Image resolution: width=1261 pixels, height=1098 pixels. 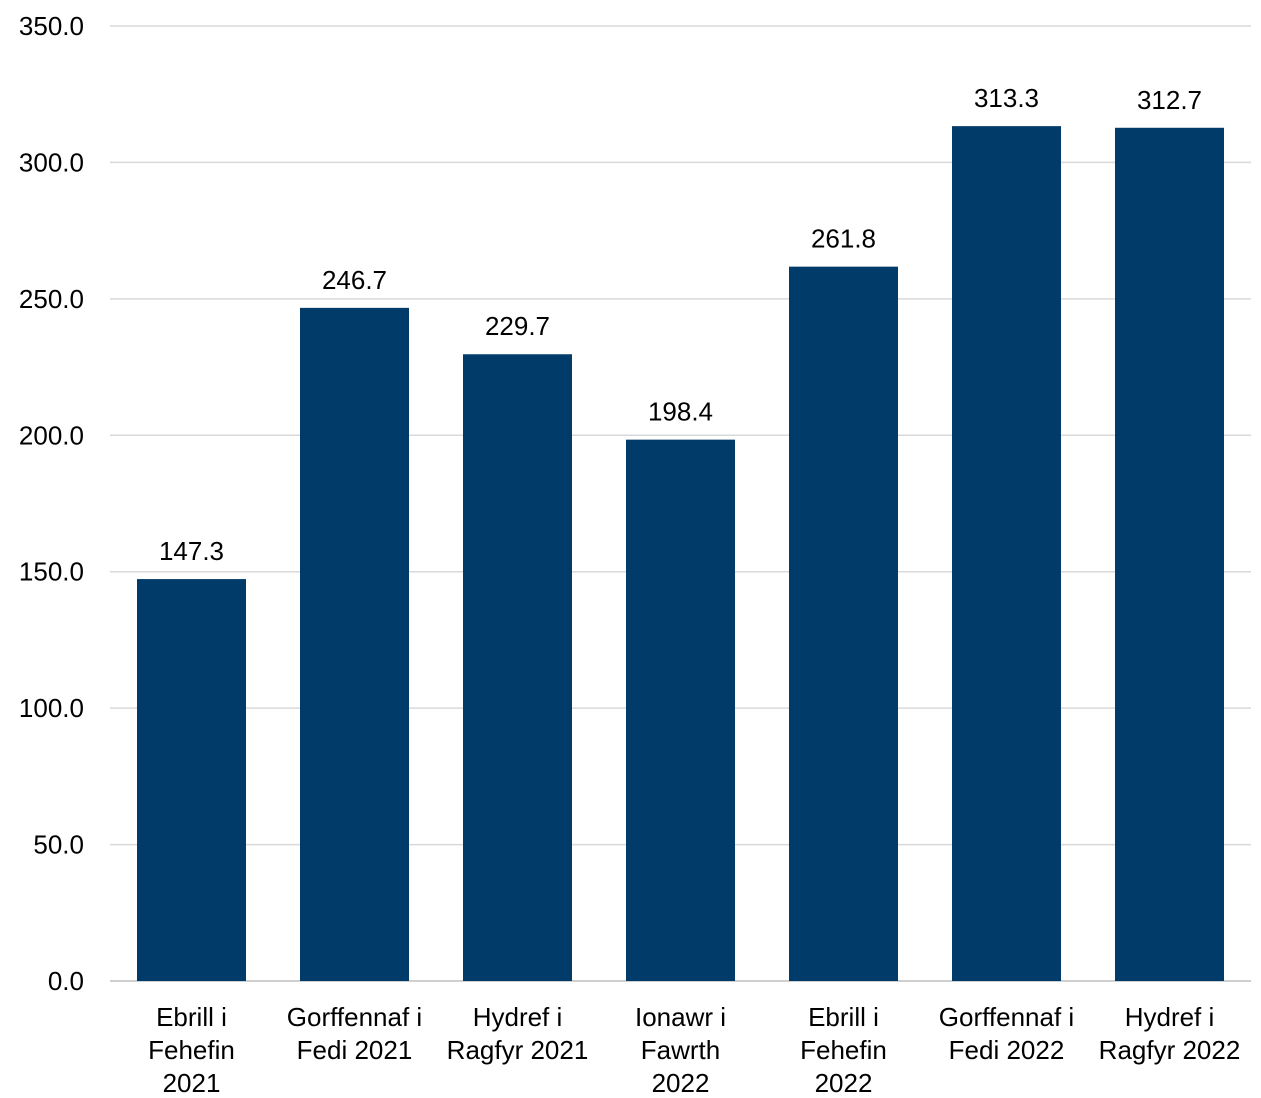 I want to click on x-tick-label-1: Gorffennaf i Fedi 2021, so click(x=354, y=1033).